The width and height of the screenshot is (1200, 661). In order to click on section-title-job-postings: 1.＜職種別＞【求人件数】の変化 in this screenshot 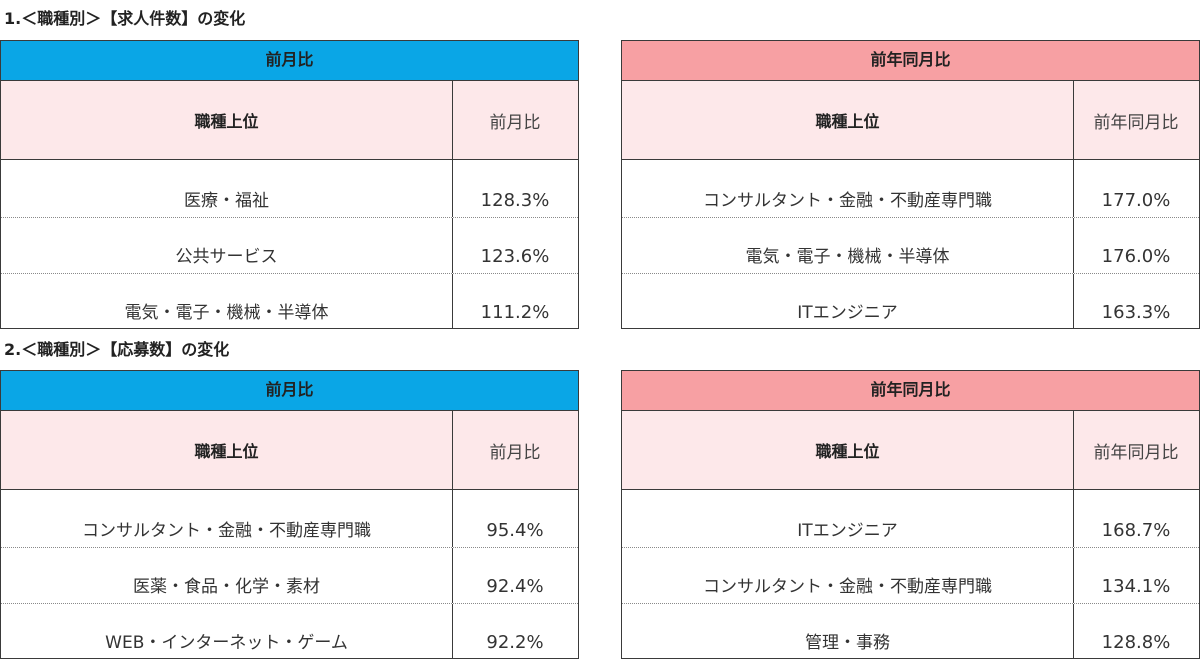, I will do `click(125, 18)`.